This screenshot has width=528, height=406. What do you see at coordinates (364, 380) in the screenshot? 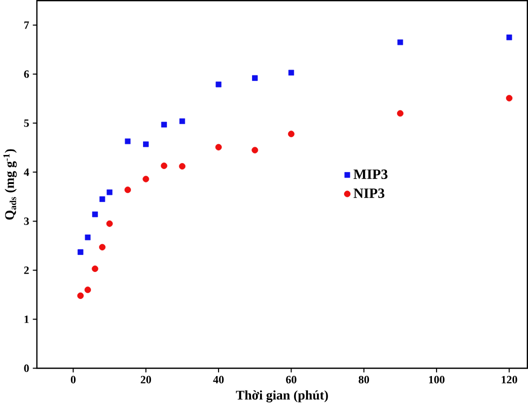
I see `x-tick-label: 80` at bounding box center [364, 380].